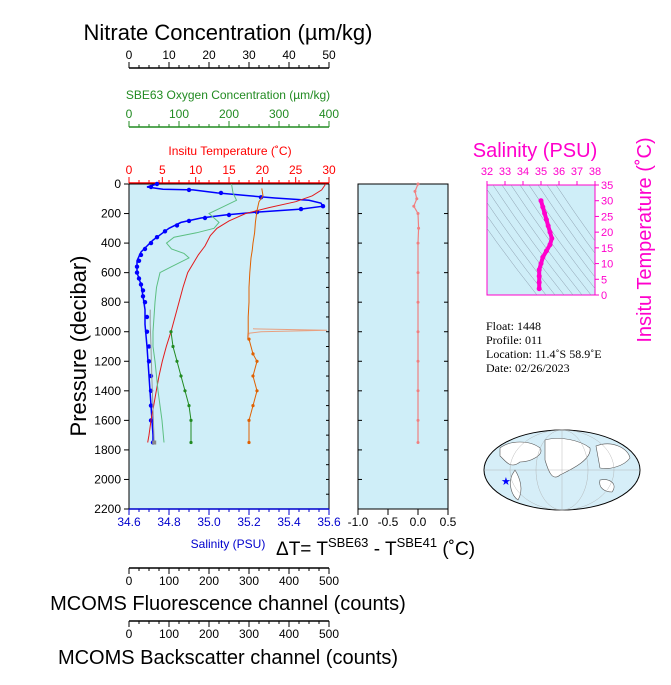 The image size is (671, 685). What do you see at coordinates (289, 522) in the screenshot?
I see `tick-label: 35.4` at bounding box center [289, 522].